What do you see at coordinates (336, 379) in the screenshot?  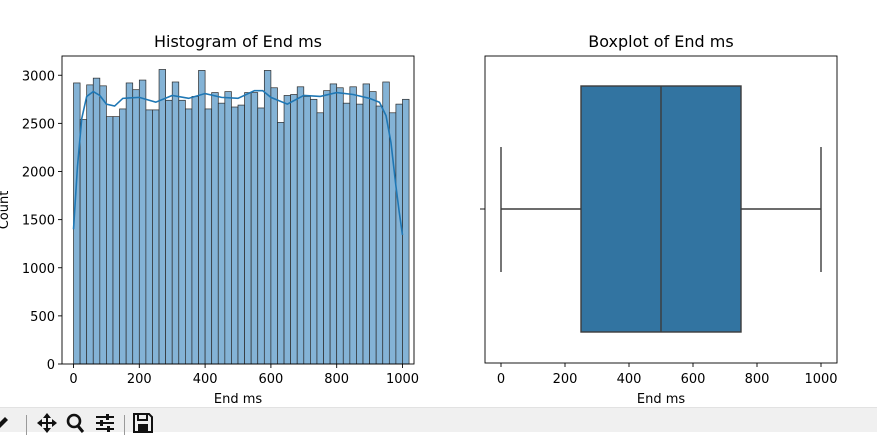 I see `histogram-x-tick-label: 800` at bounding box center [336, 379].